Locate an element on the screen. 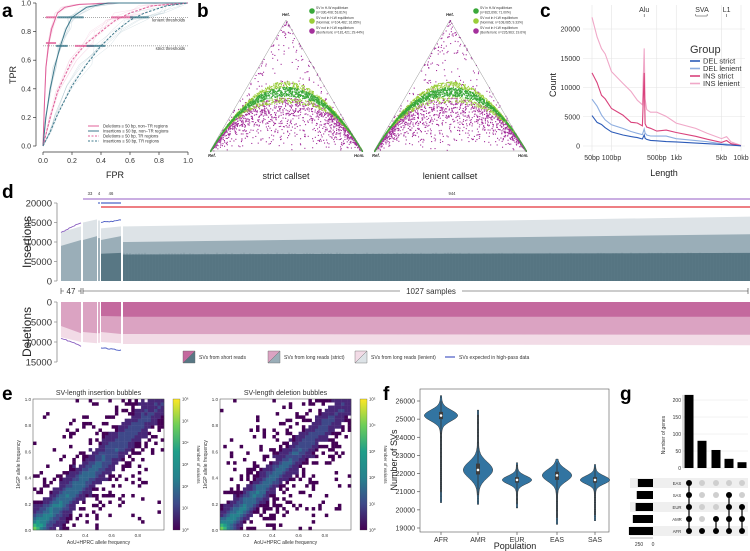  legend-stat: (n=330,408; 53.81%) is located at coordinates (331, 13).